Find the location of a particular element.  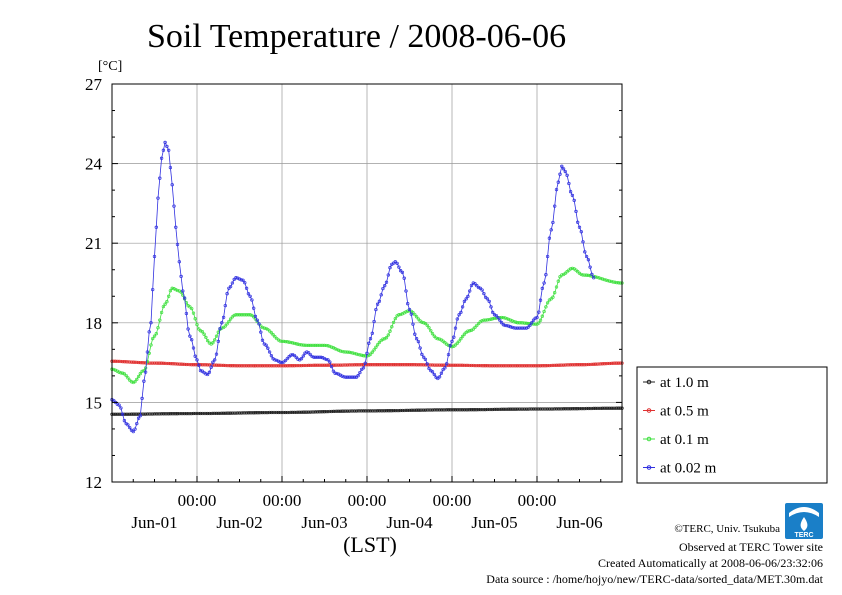

series-at-0-5-m is located at coordinates (367, 363).